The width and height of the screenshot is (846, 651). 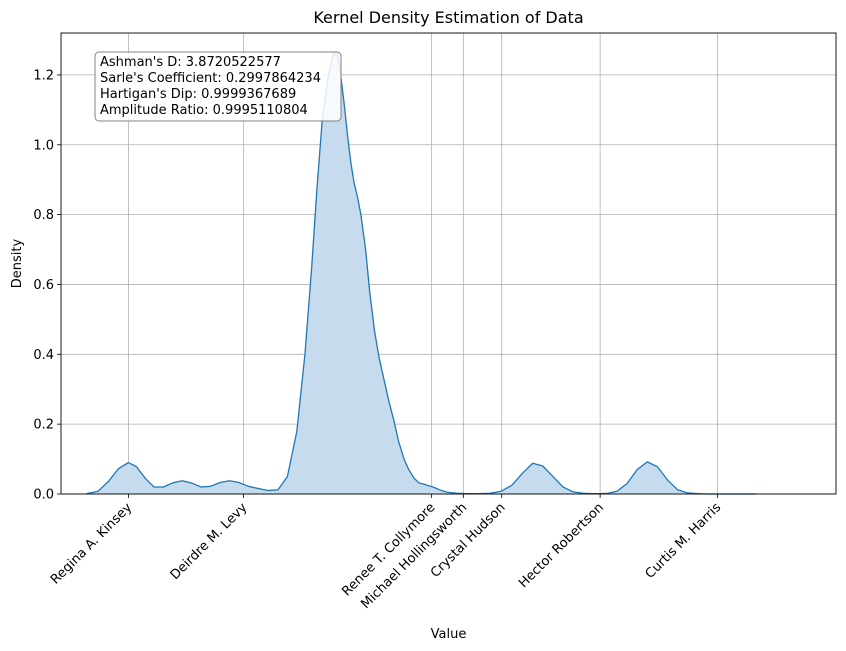 What do you see at coordinates (198, 94) in the screenshot?
I see `stats-line: Hartigan's Dip: 0.9999367689` at bounding box center [198, 94].